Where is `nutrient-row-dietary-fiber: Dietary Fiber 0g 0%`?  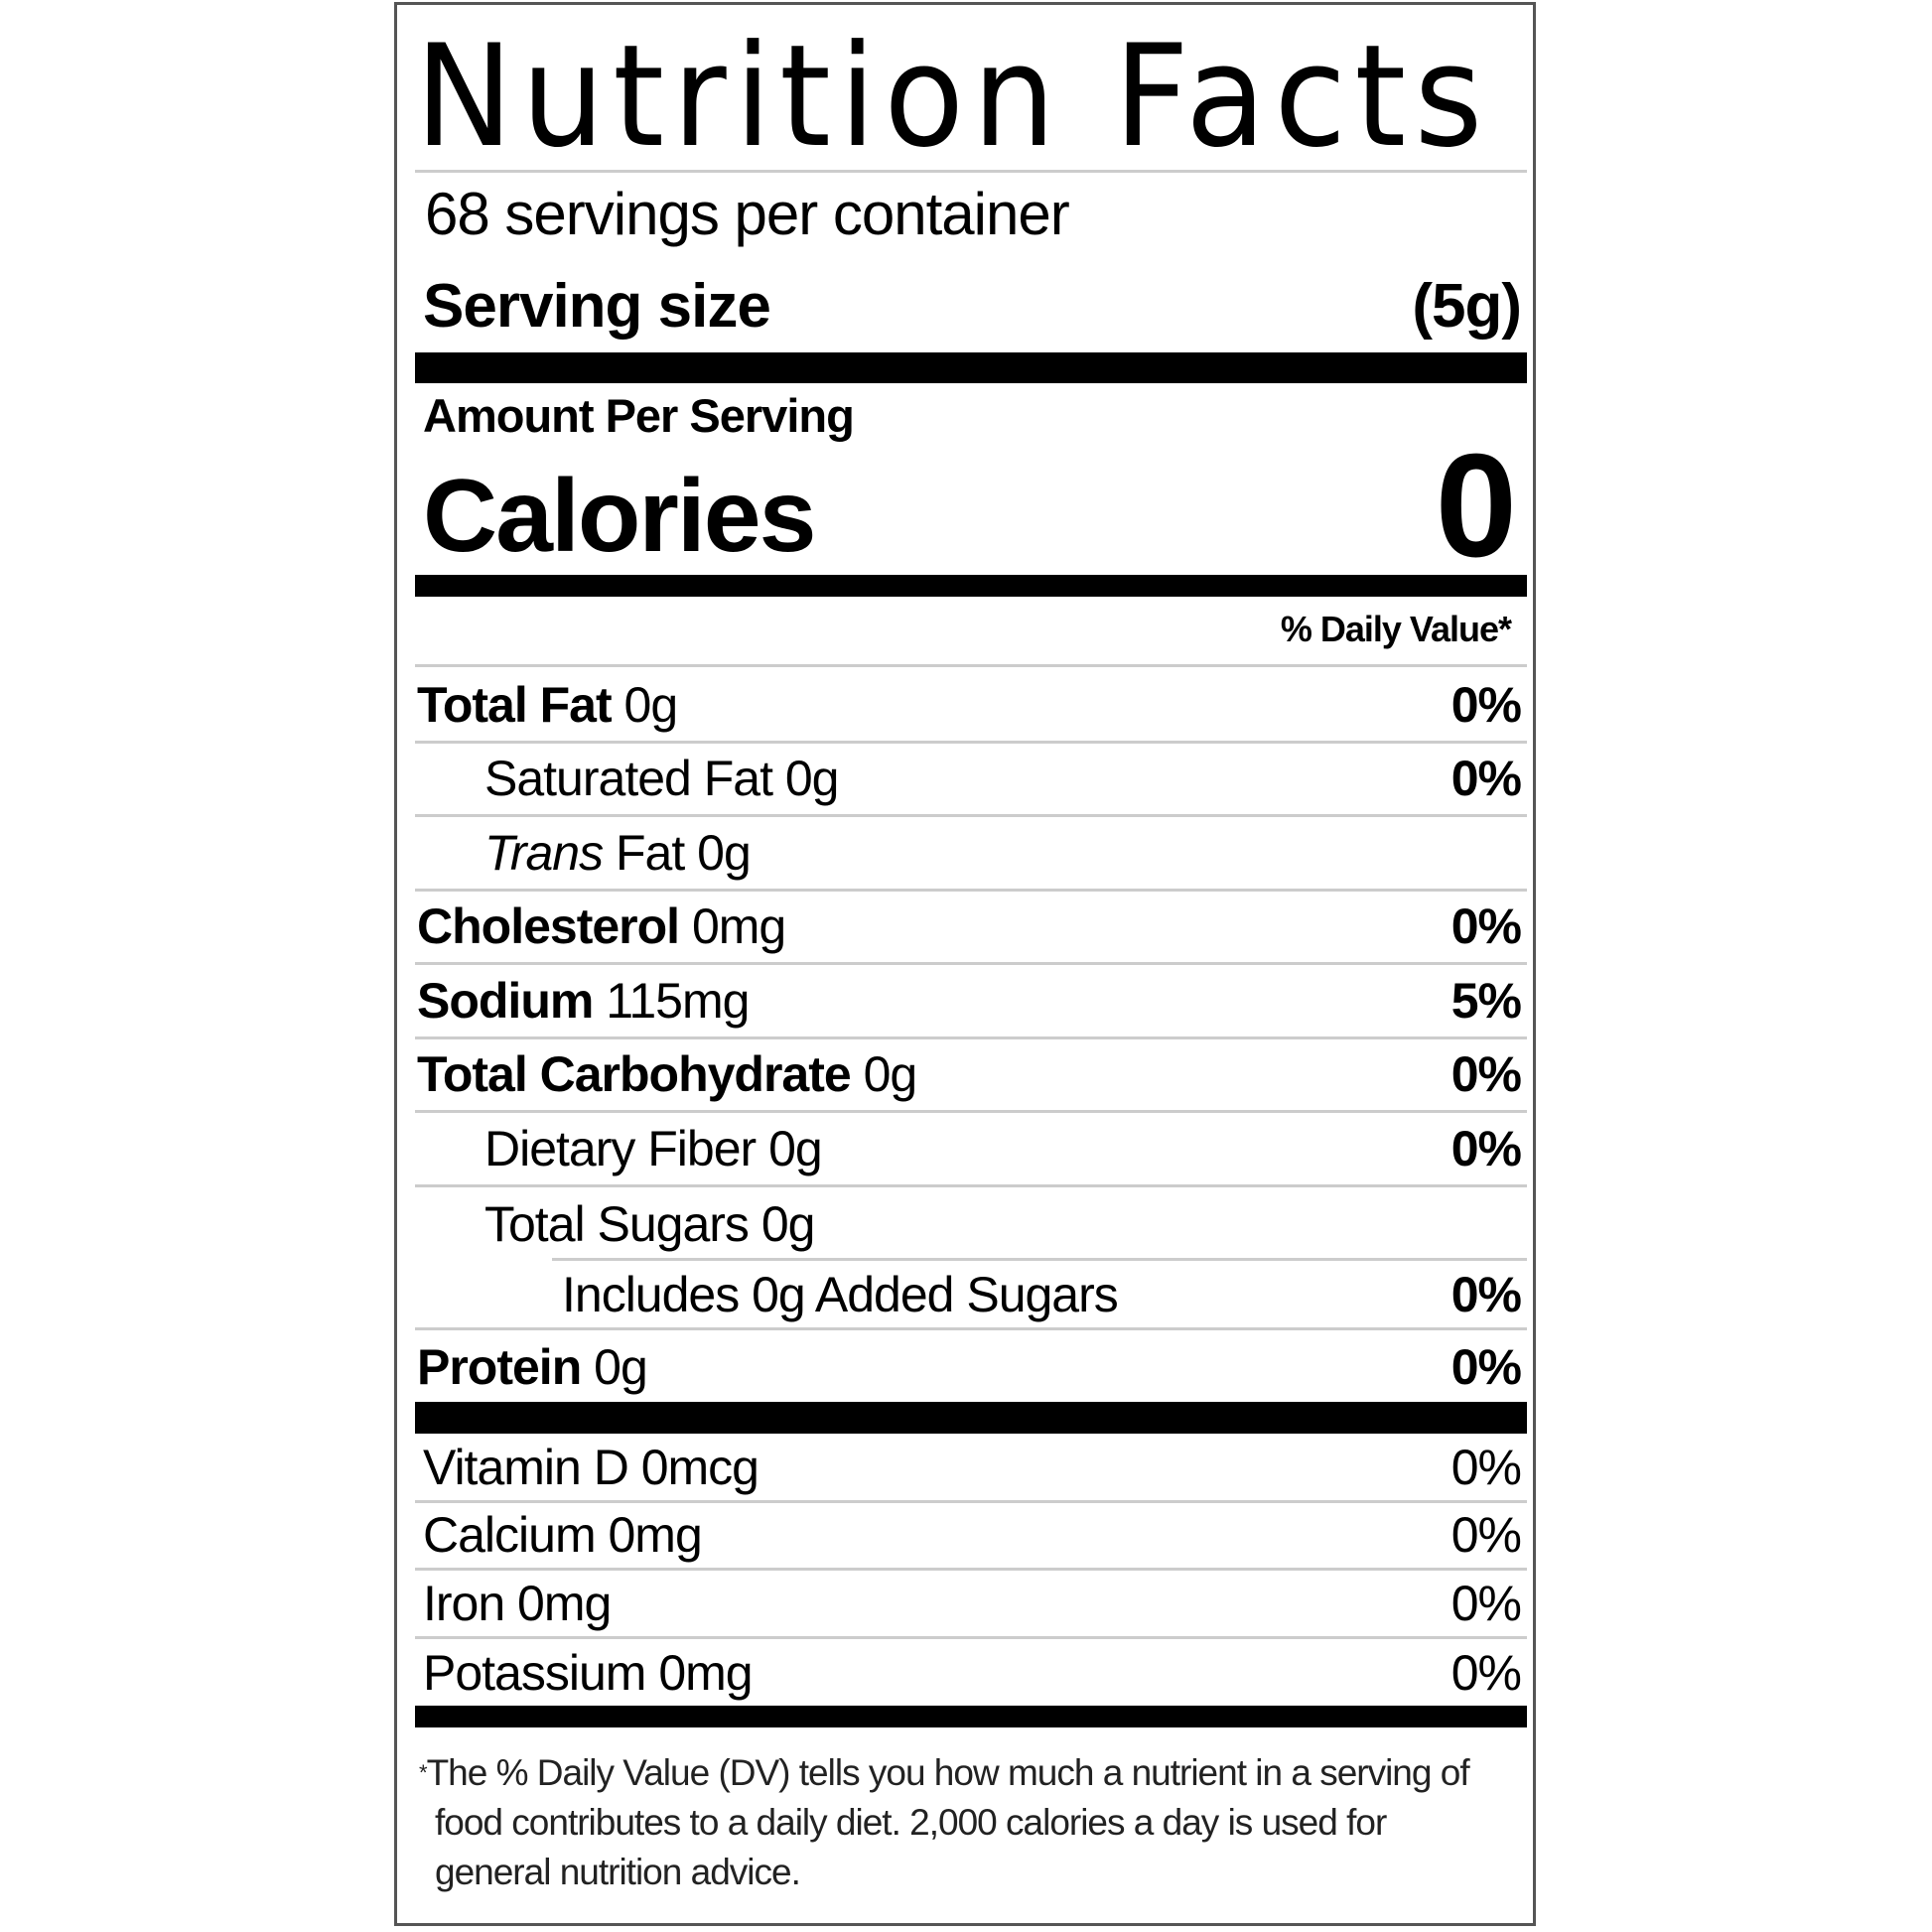 nutrient-row-dietary-fiber: Dietary Fiber 0g 0% is located at coordinates (971, 1150).